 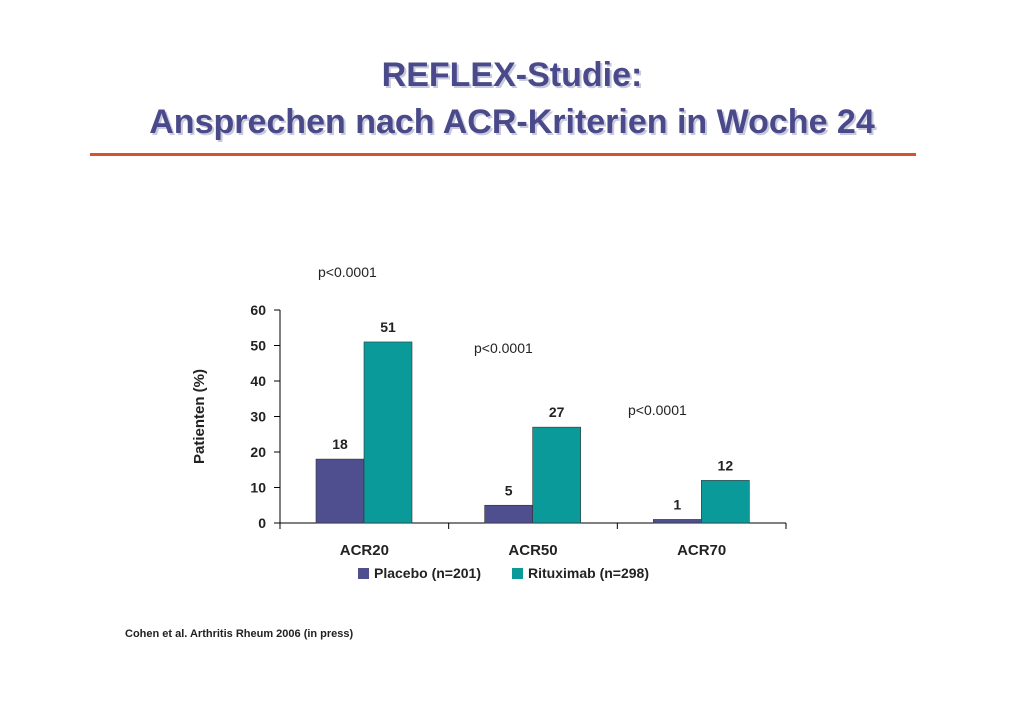 What do you see at coordinates (557, 412) in the screenshot?
I see `data-label: 27` at bounding box center [557, 412].